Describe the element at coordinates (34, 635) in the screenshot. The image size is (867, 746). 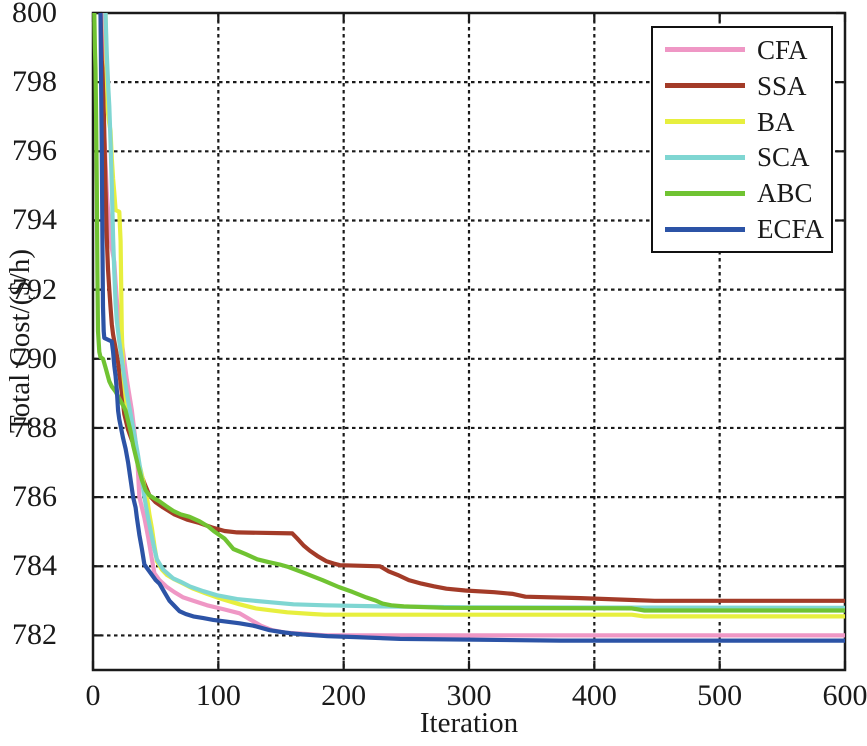
I see `y-tick-label-782: 782` at that location.